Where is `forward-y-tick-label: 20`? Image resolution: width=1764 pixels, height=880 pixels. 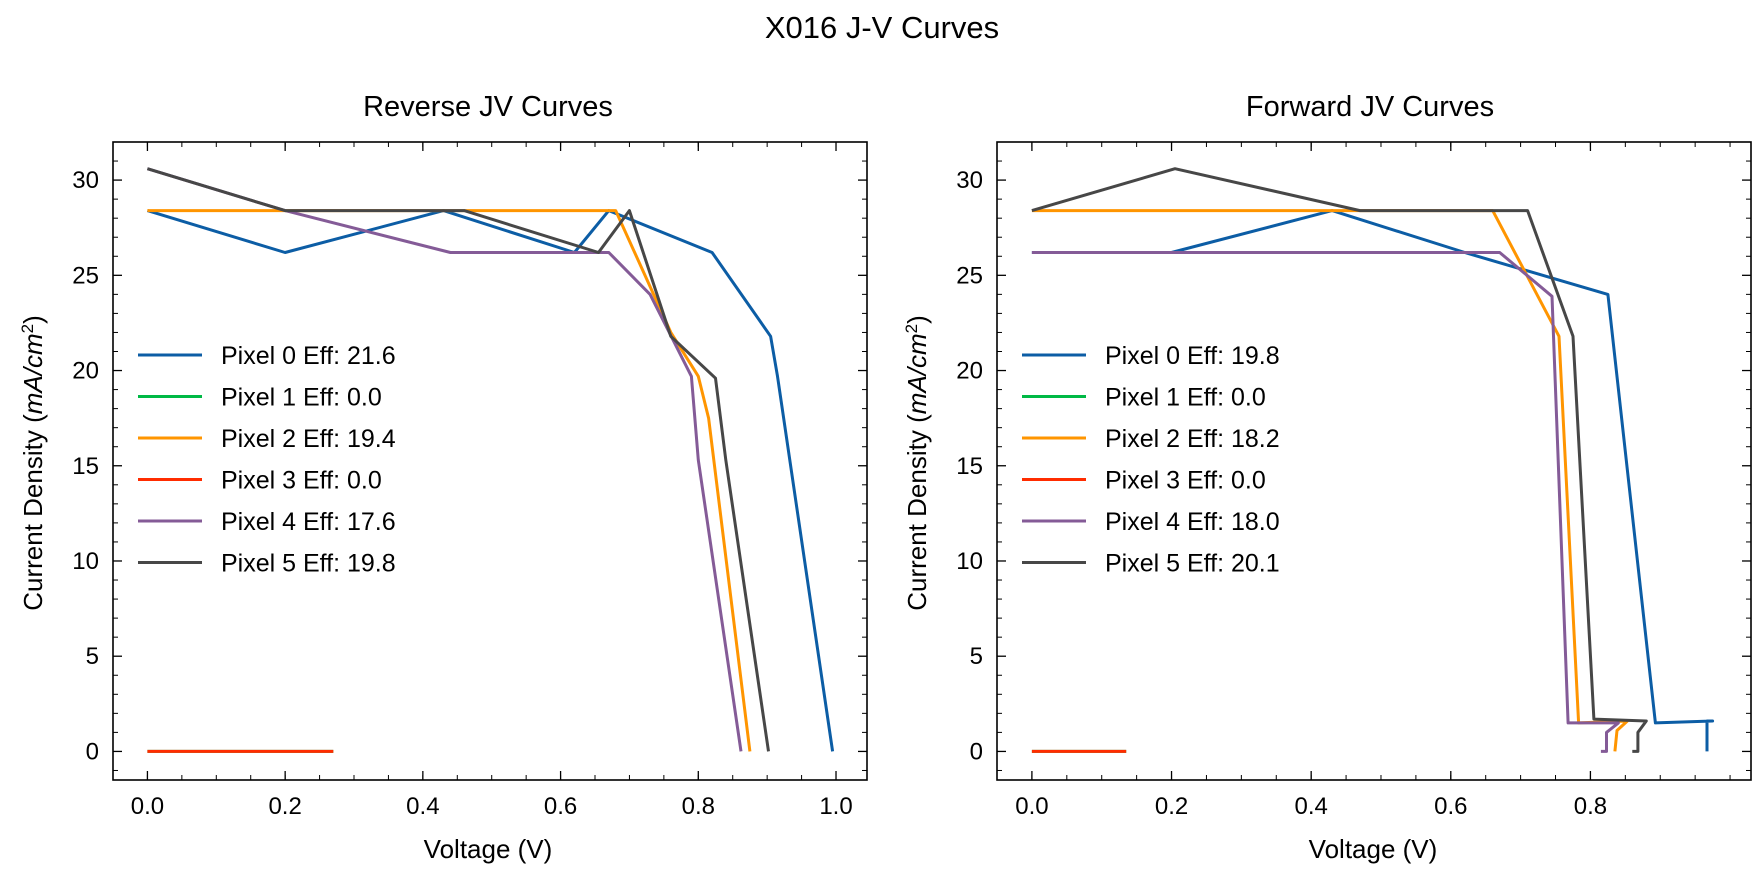
forward-y-tick-label: 20 is located at coordinates (969, 371).